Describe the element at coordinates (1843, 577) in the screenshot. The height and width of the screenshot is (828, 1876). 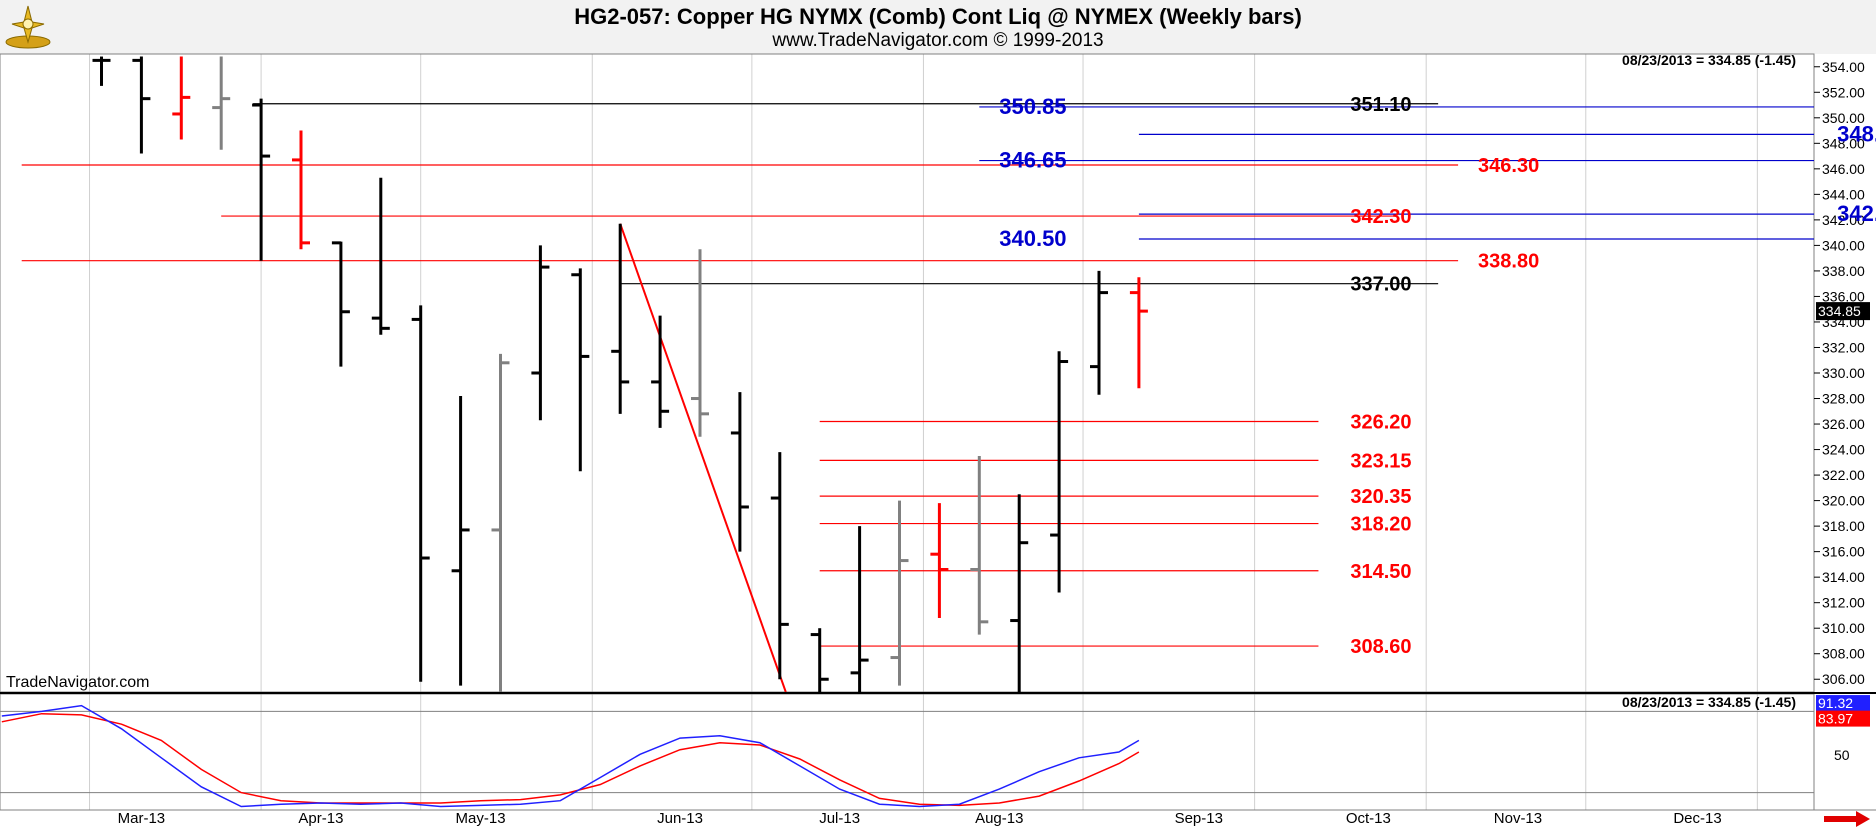
I see `price-axis-label: 314.00` at that location.